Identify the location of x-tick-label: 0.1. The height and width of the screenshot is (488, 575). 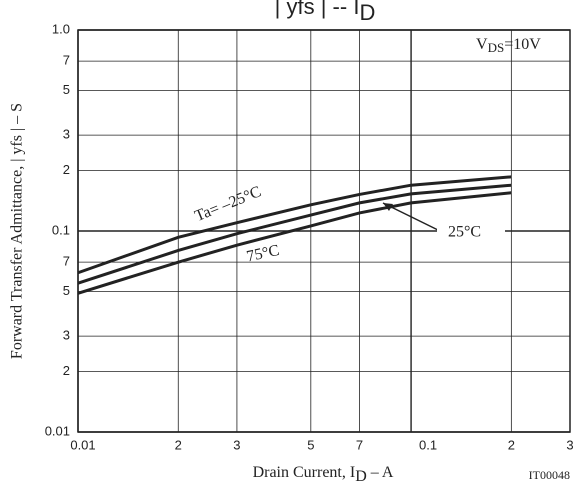
(428, 444).